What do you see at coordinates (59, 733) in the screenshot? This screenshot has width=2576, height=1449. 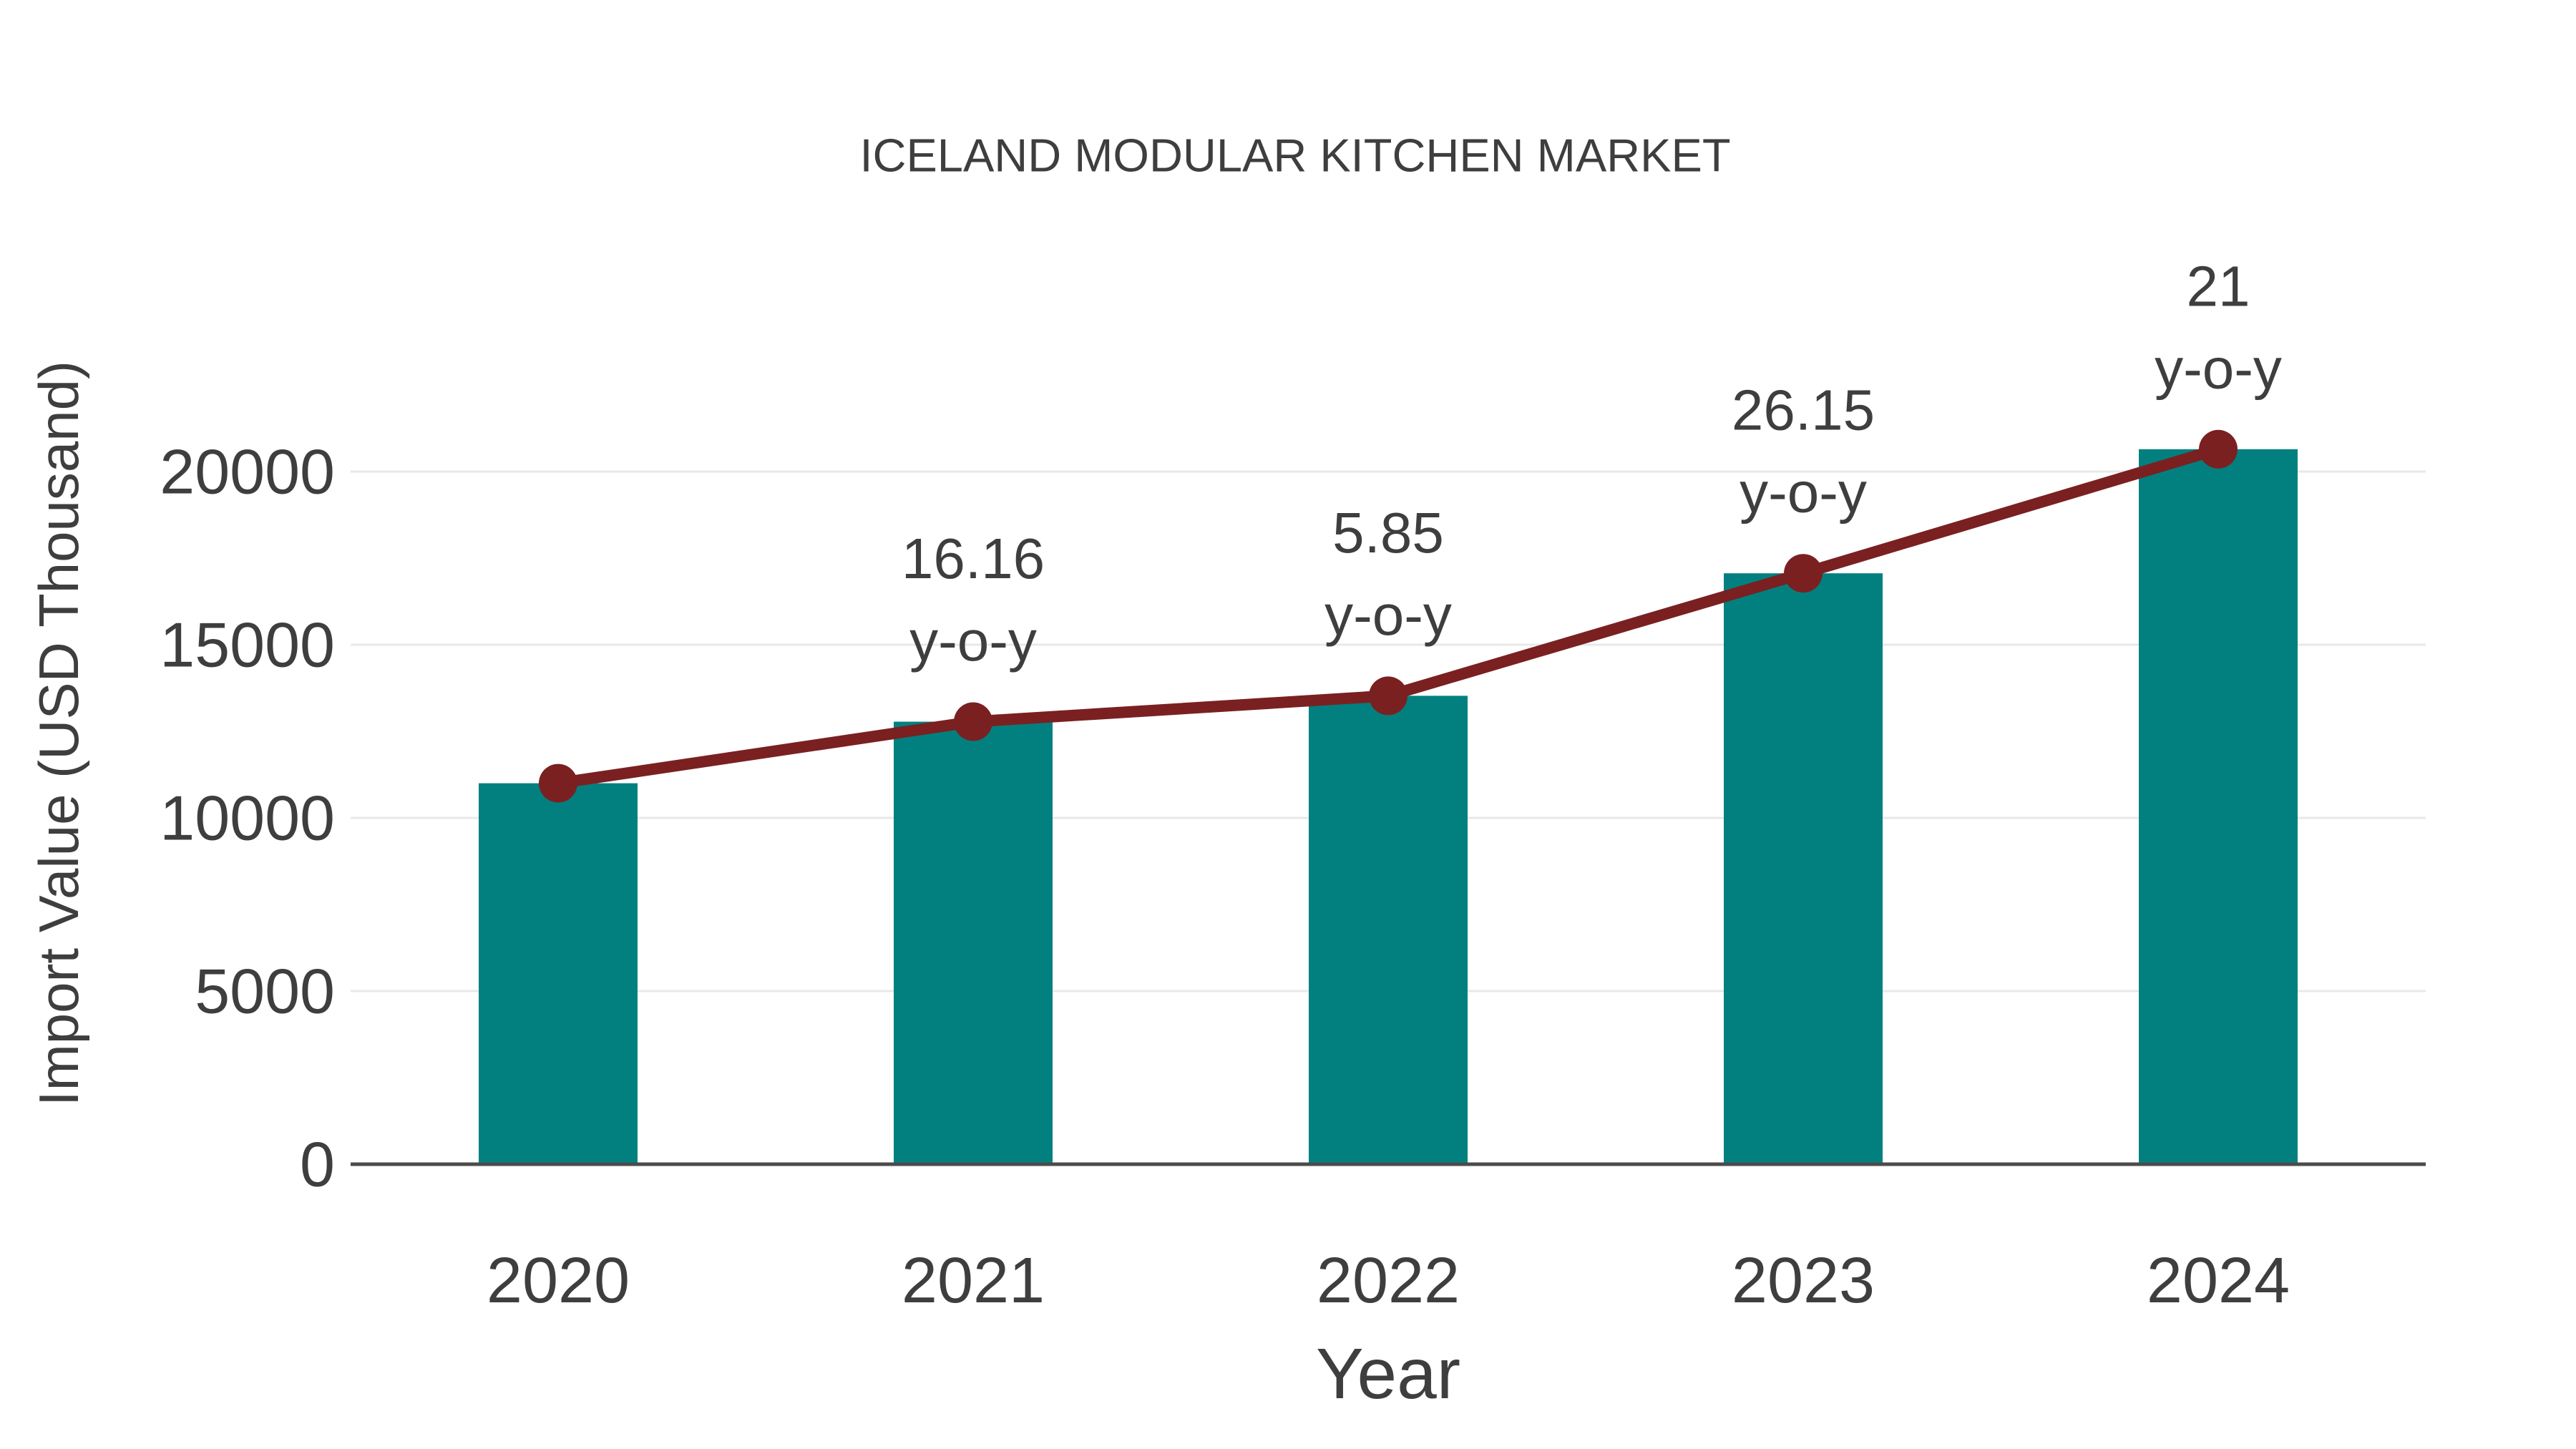 I see `y-axis-title: Import Value (USD Thousand)` at bounding box center [59, 733].